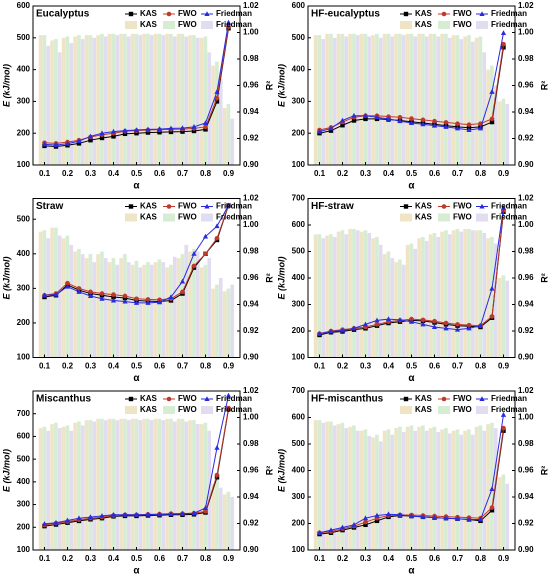 The width and height of the screenshot is (550, 577). What do you see at coordinates (504, 558) in the screenshot?
I see `x-tick-label: 0.9` at bounding box center [504, 558].